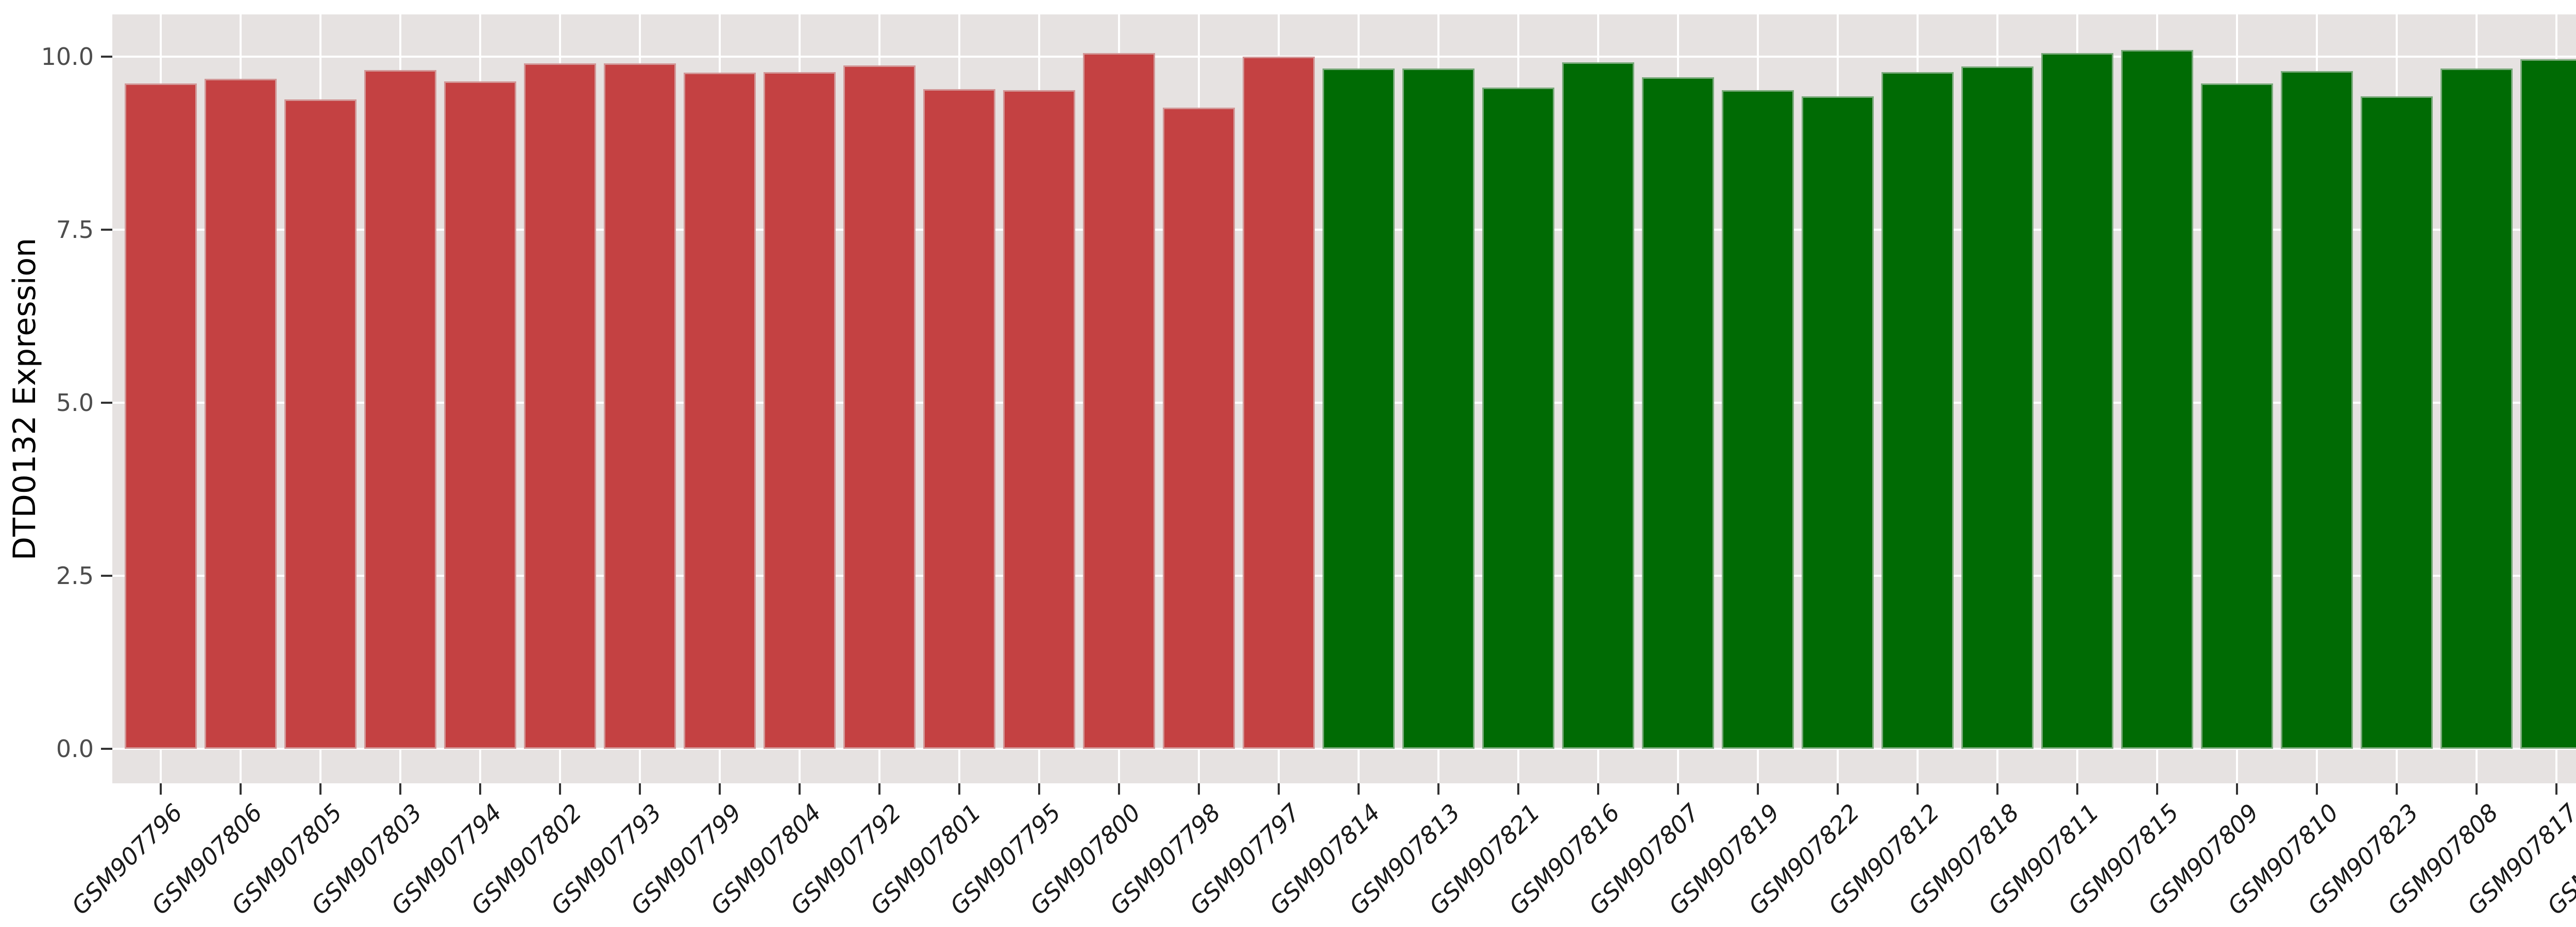 The height and width of the screenshot is (927, 2576). What do you see at coordinates (75, 403) in the screenshot?
I see `y-tick-label: 5.0` at bounding box center [75, 403].